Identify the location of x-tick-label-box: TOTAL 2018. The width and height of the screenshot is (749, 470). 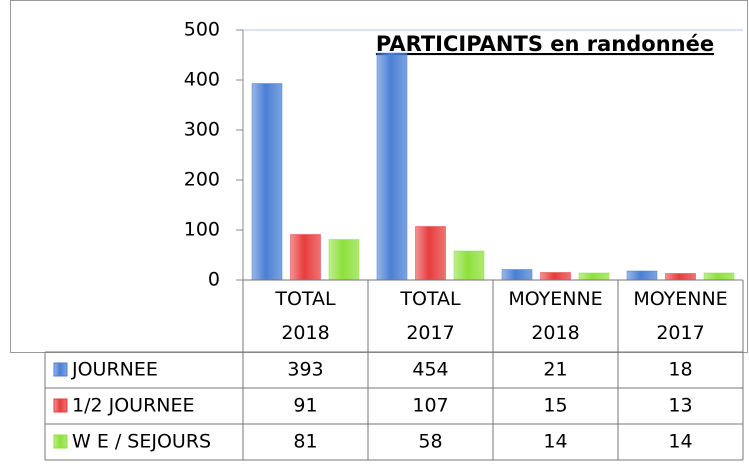
(305, 316).